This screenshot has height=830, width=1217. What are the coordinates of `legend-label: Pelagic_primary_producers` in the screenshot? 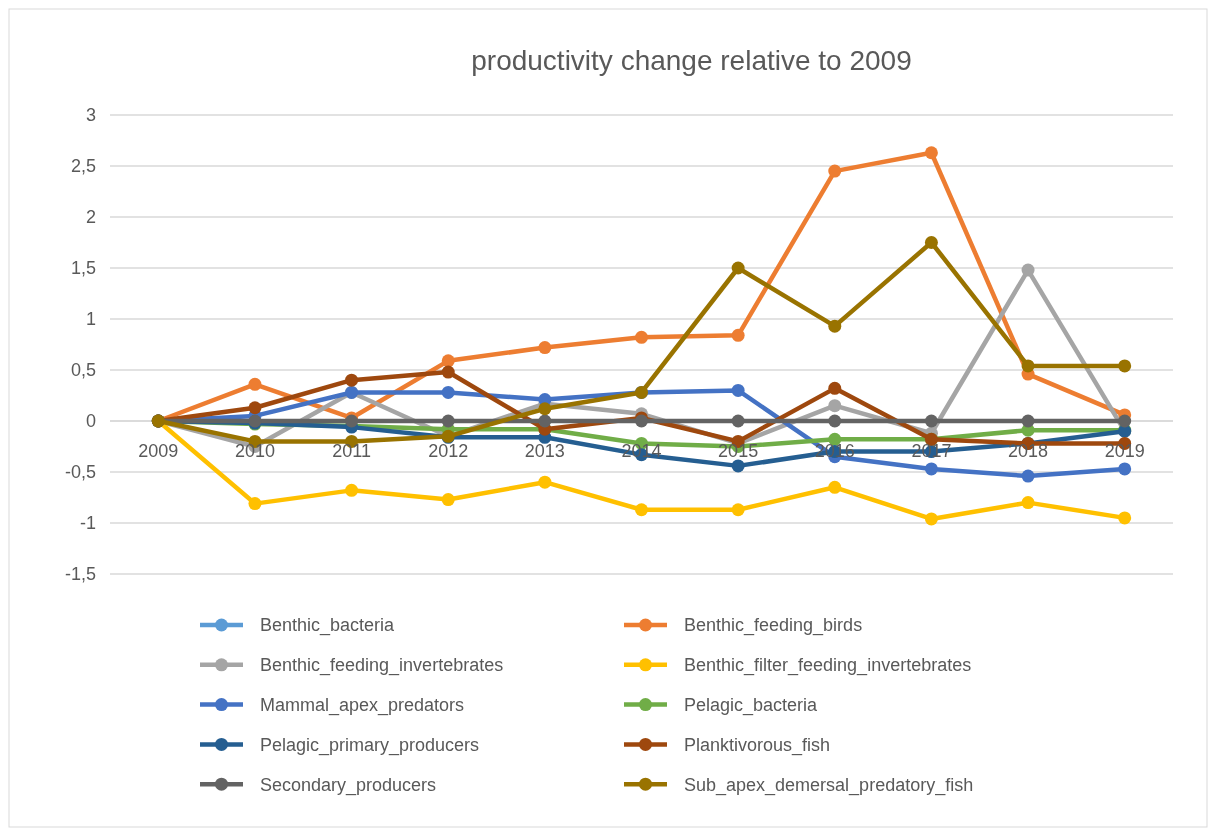 It's located at (370, 745).